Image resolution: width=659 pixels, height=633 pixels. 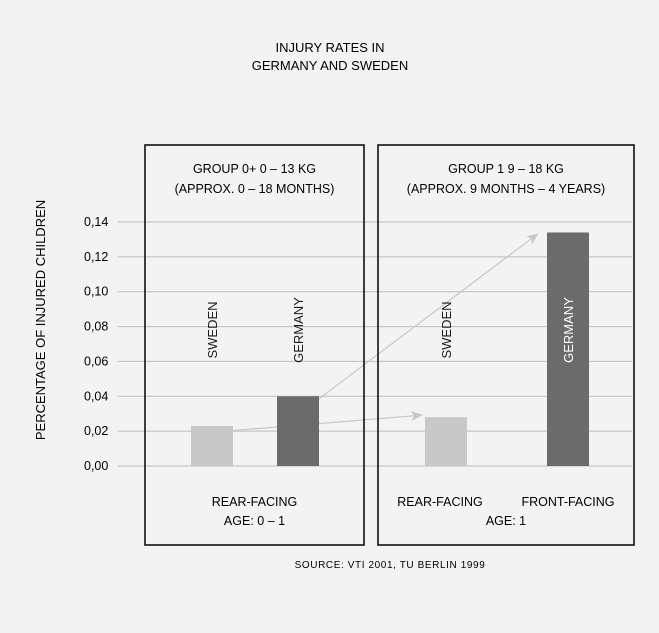 I want to click on y-axis-label: PERCENTAGE OF INJURED CHILDREN, so click(x=40, y=320).